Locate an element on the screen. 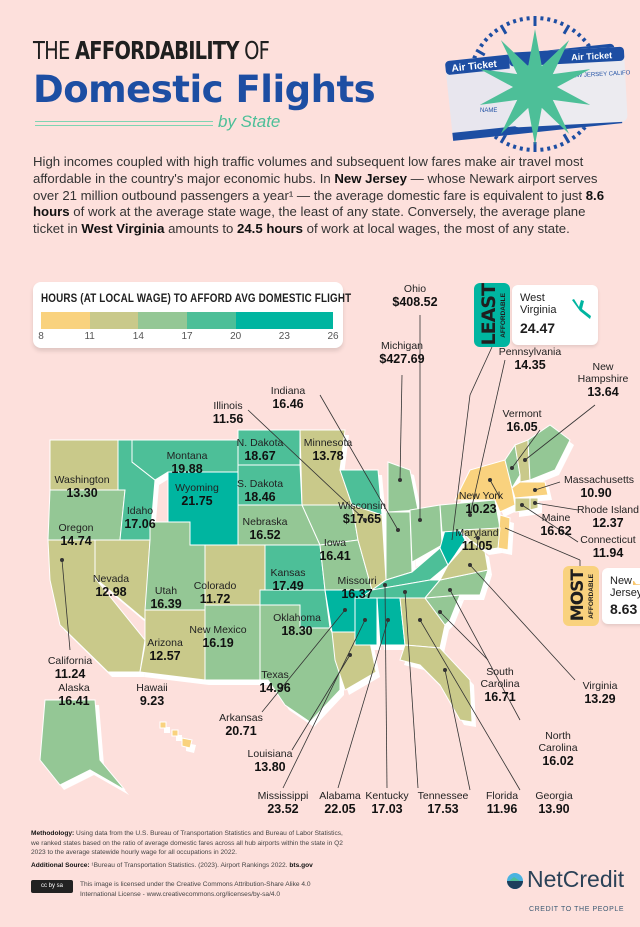  state-value: 16.05 is located at coordinates (522, 427).